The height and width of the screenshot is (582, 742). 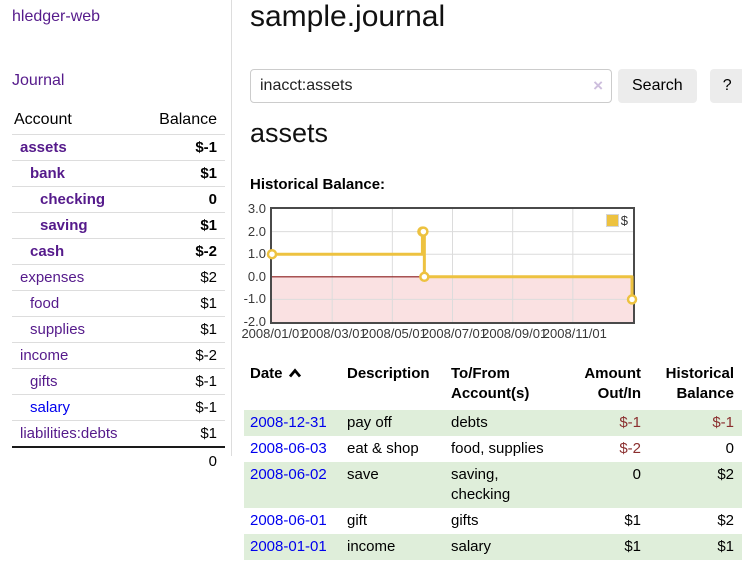 I want to click on transaction-description: save, so click(x=363, y=474).